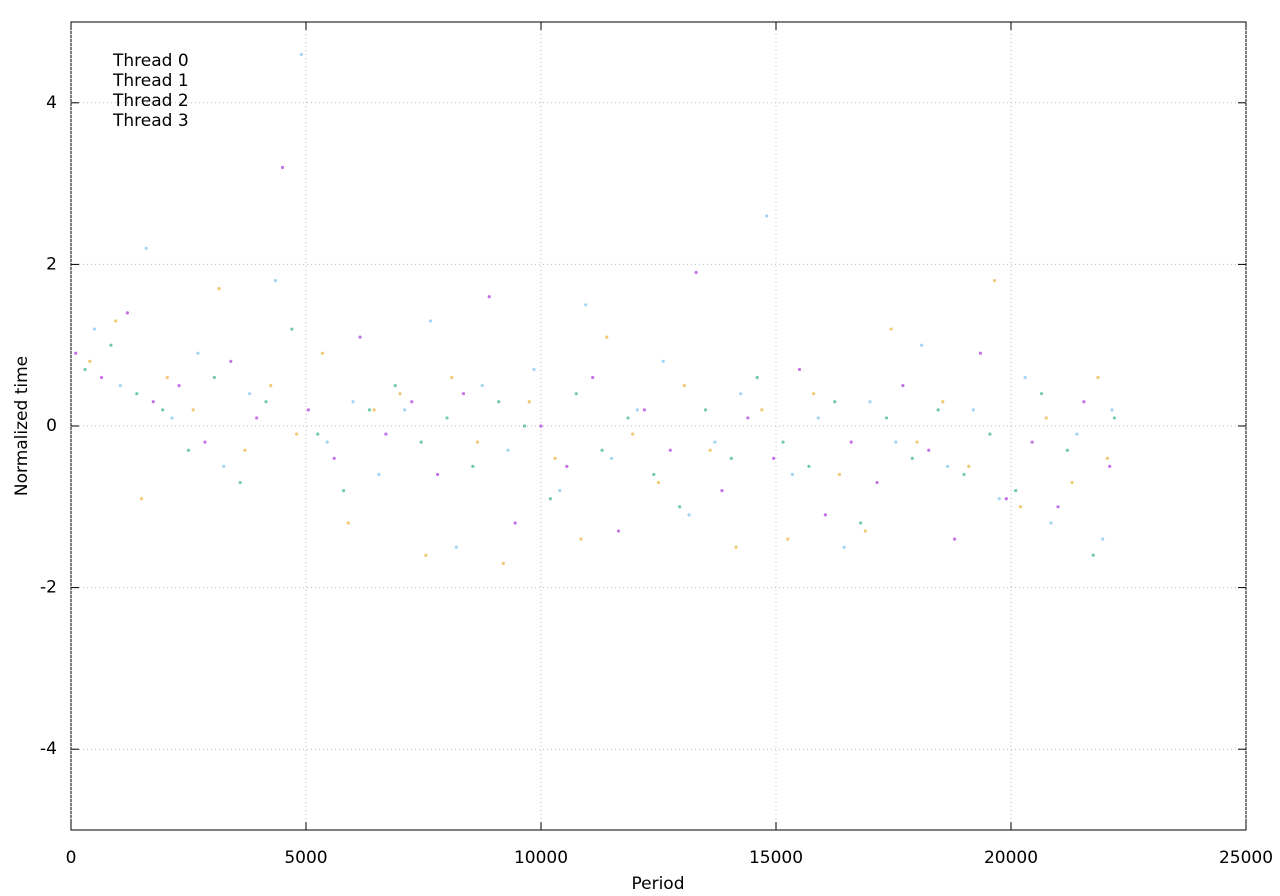 The height and width of the screenshot is (896, 1280). Describe the element at coordinates (657, 884) in the screenshot. I see `x-axis-label: Period` at that location.